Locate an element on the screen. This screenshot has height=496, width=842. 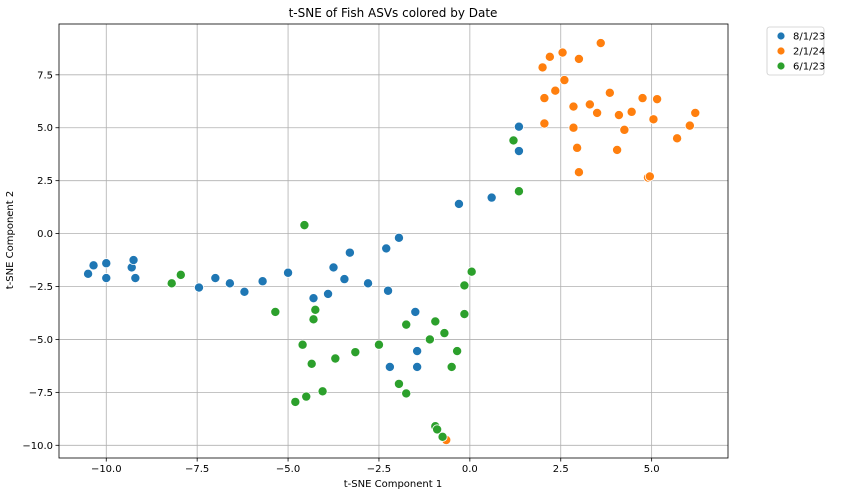
legend: 8/1/23 2/1/24 6/1/23 is located at coordinates (795, 51).